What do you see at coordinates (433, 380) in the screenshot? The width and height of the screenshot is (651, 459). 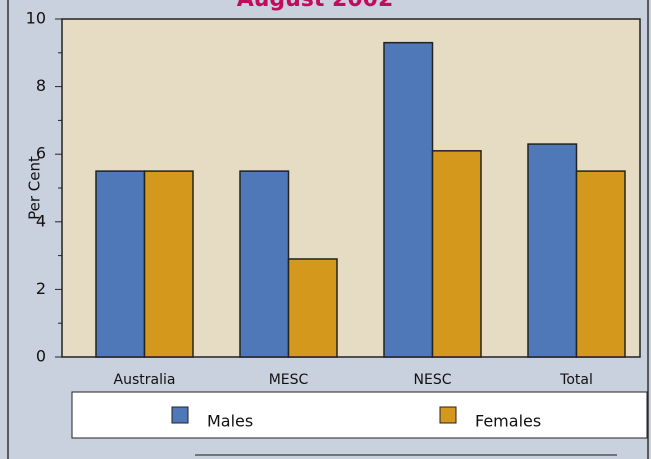 I see `x-tick-label: NESC` at bounding box center [433, 380].